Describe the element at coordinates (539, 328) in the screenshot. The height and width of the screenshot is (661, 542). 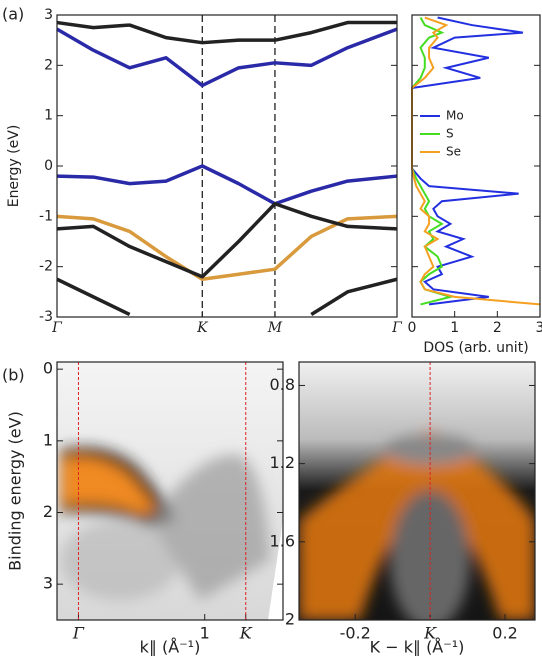
I see `x-tick-label: 3` at that location.